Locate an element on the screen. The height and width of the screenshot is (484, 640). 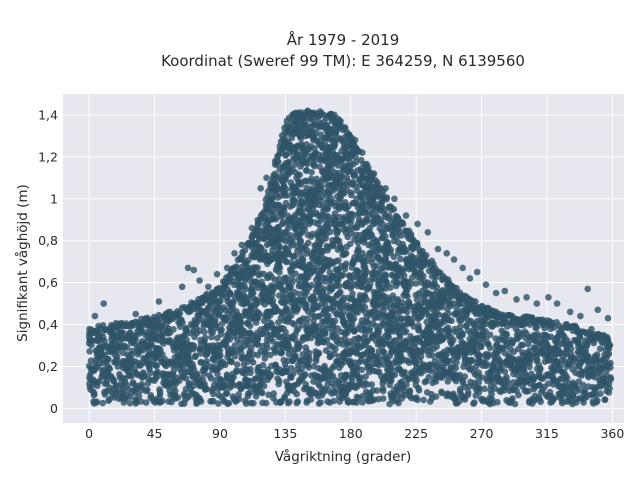
x-tick-label: 180 is located at coordinates (351, 433).